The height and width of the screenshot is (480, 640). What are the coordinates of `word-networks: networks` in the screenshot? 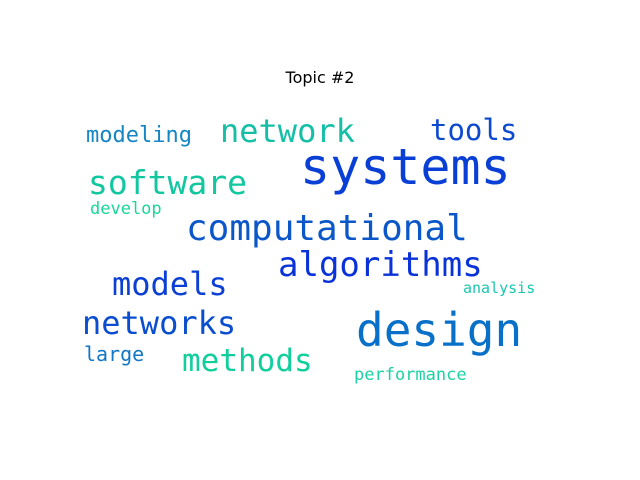 It's located at (159, 323).